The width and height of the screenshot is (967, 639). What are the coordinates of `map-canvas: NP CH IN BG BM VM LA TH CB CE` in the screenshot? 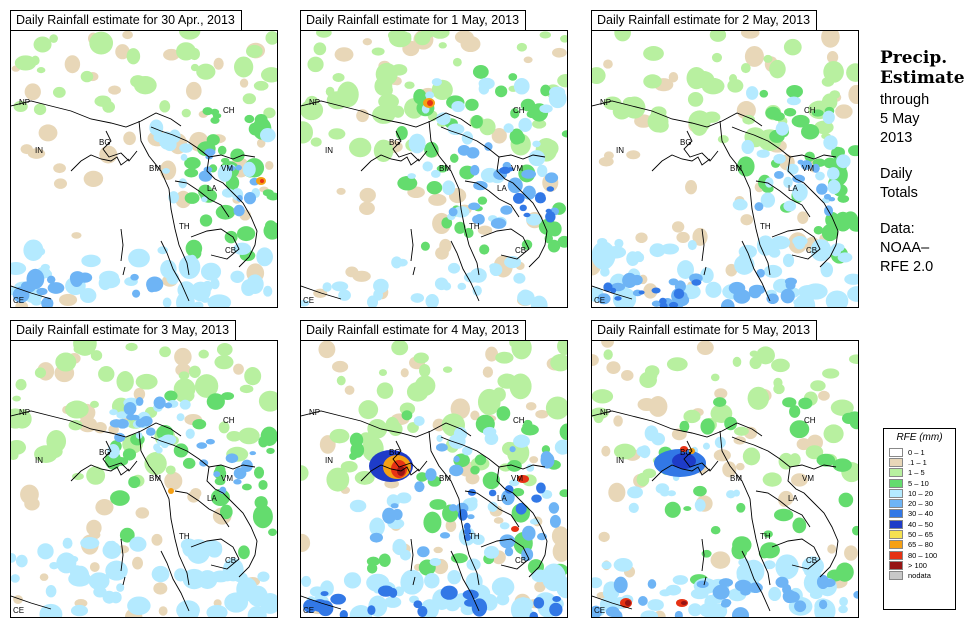 It's located at (725, 169).